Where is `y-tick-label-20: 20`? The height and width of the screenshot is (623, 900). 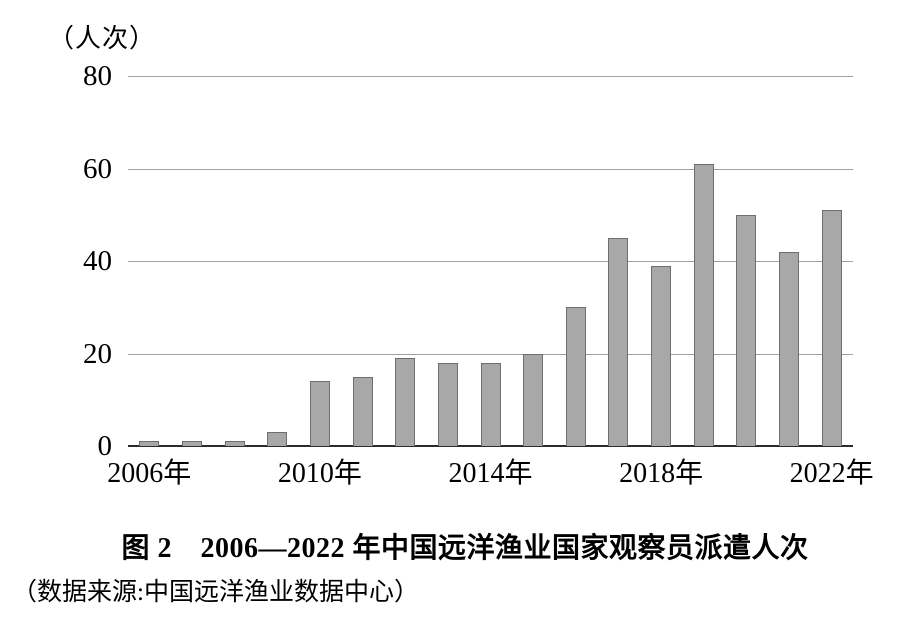
y-tick-label-20: 20 is located at coordinates (97, 353).